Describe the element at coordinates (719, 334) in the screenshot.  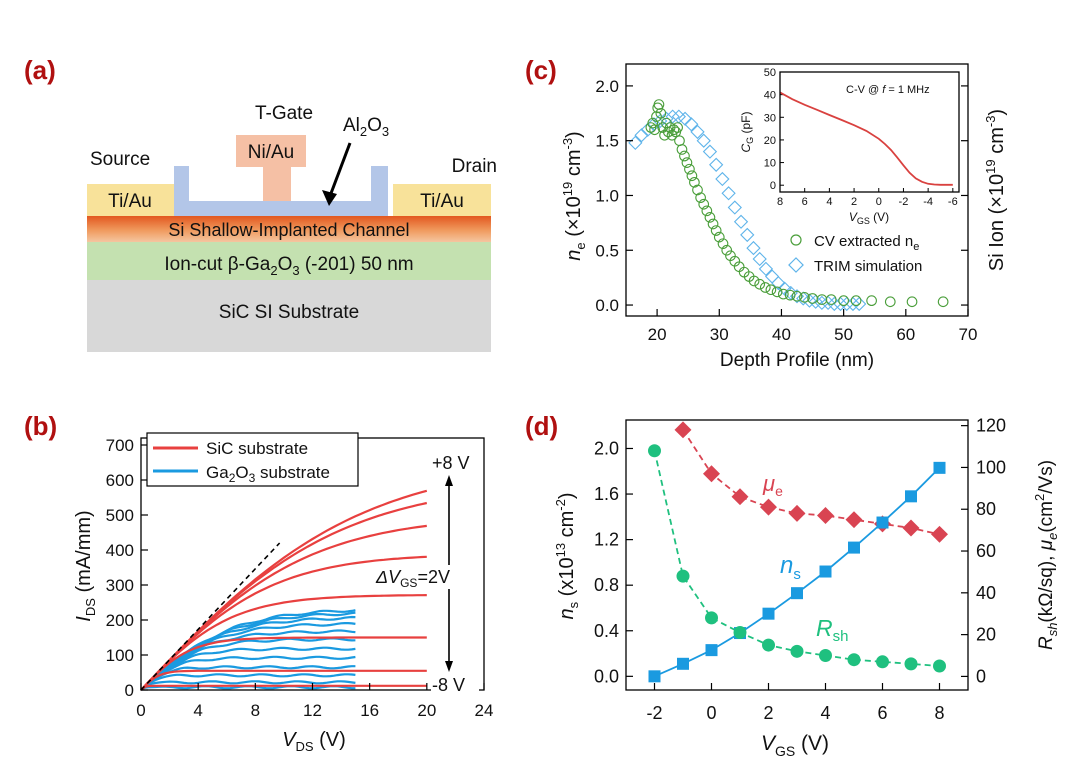
I see `panel-c-xtick-label: 30` at that location.